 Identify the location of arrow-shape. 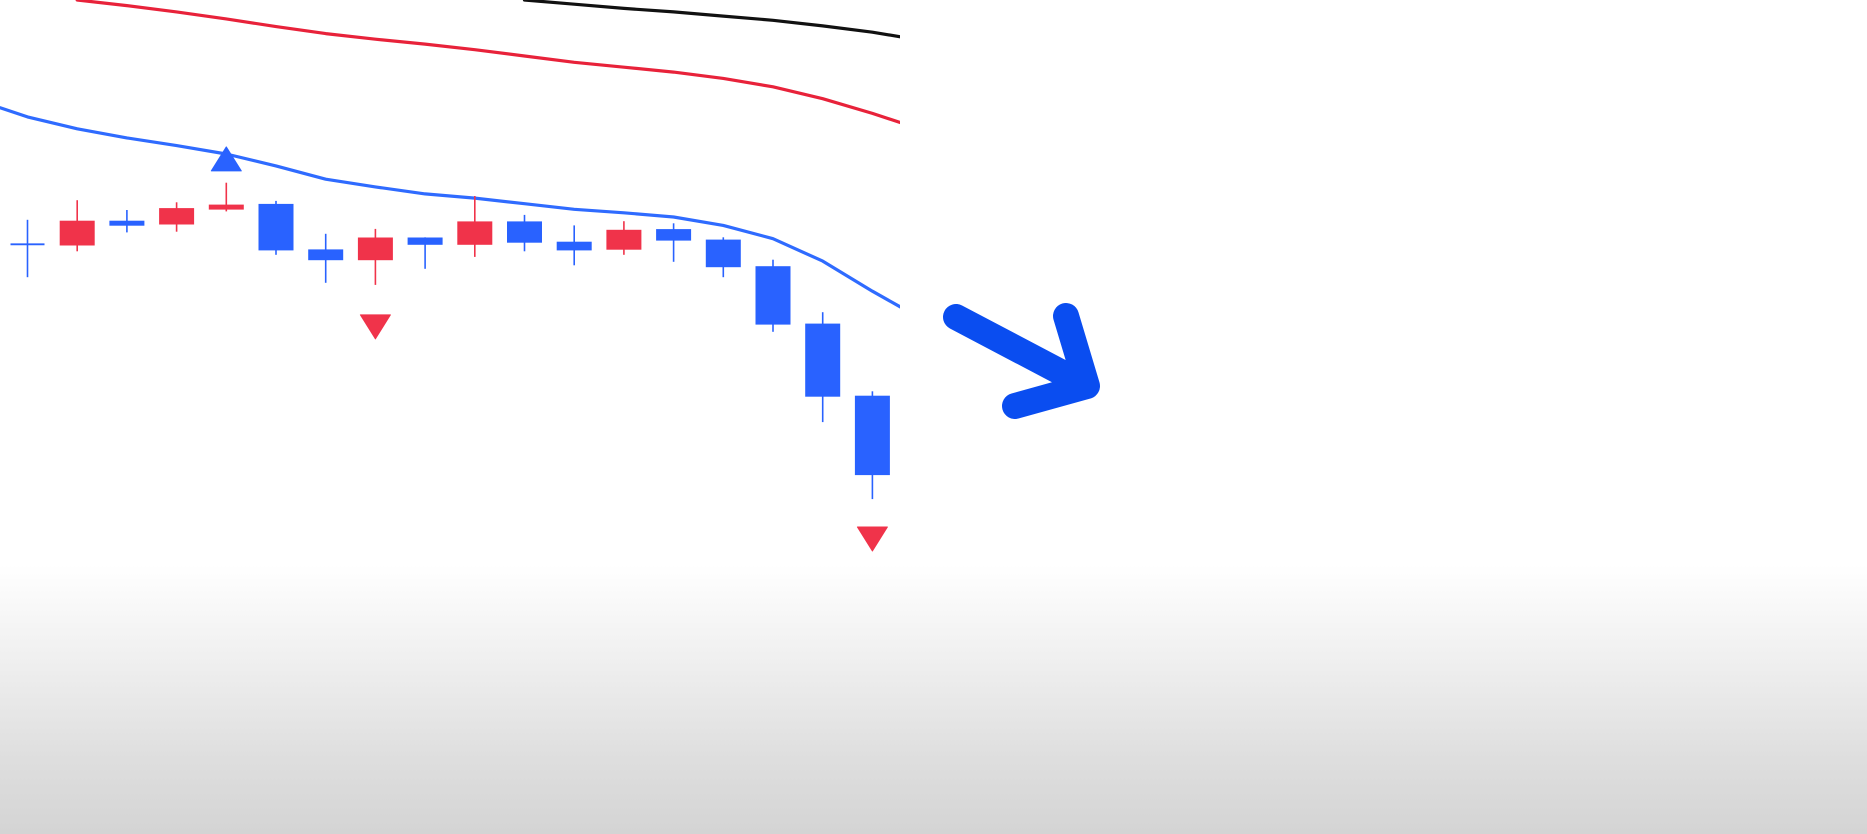
(1021, 361).